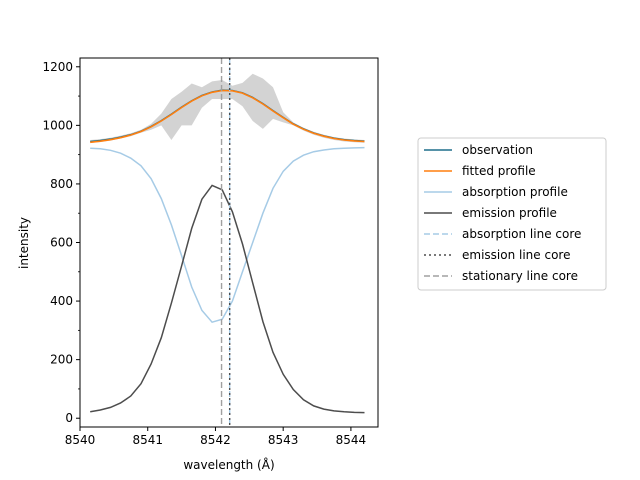 The width and height of the screenshot is (640, 480). Describe the element at coordinates (283, 440) in the screenshot. I see `x-tick-label: 8543` at that location.